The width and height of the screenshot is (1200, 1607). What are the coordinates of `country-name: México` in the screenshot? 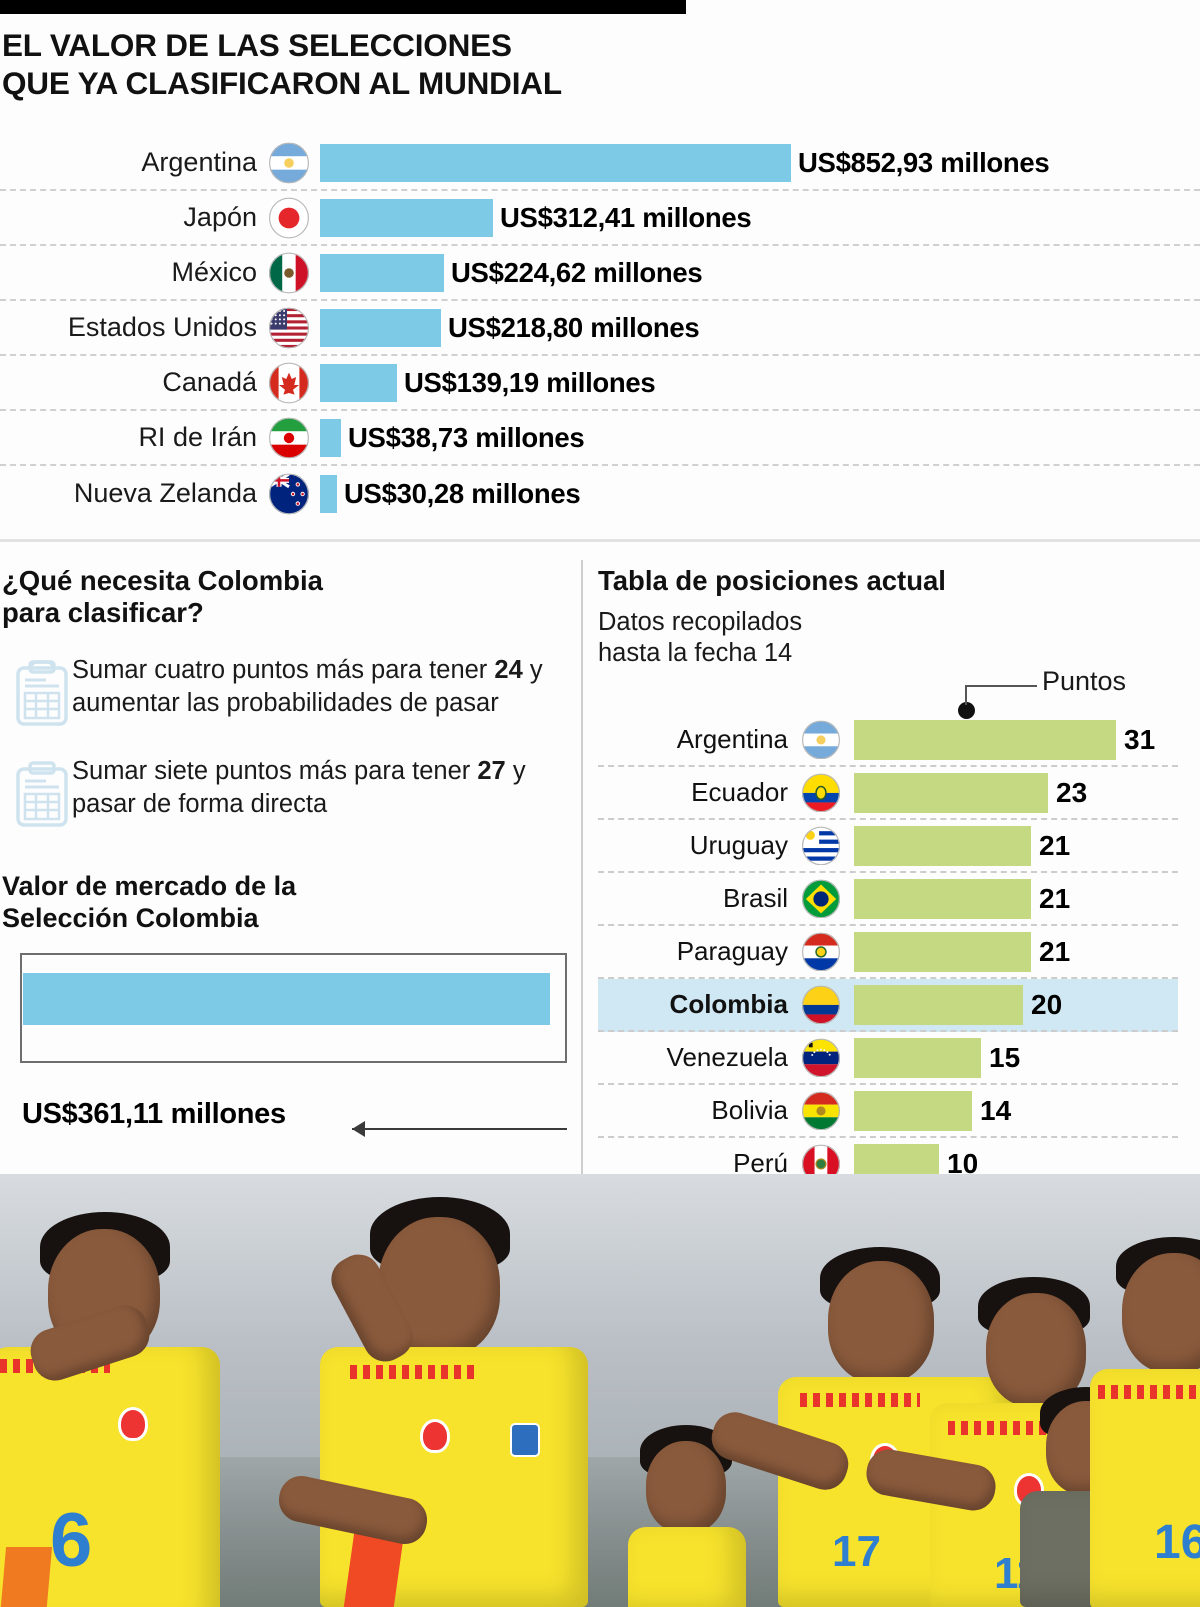 It's located at (214, 272).